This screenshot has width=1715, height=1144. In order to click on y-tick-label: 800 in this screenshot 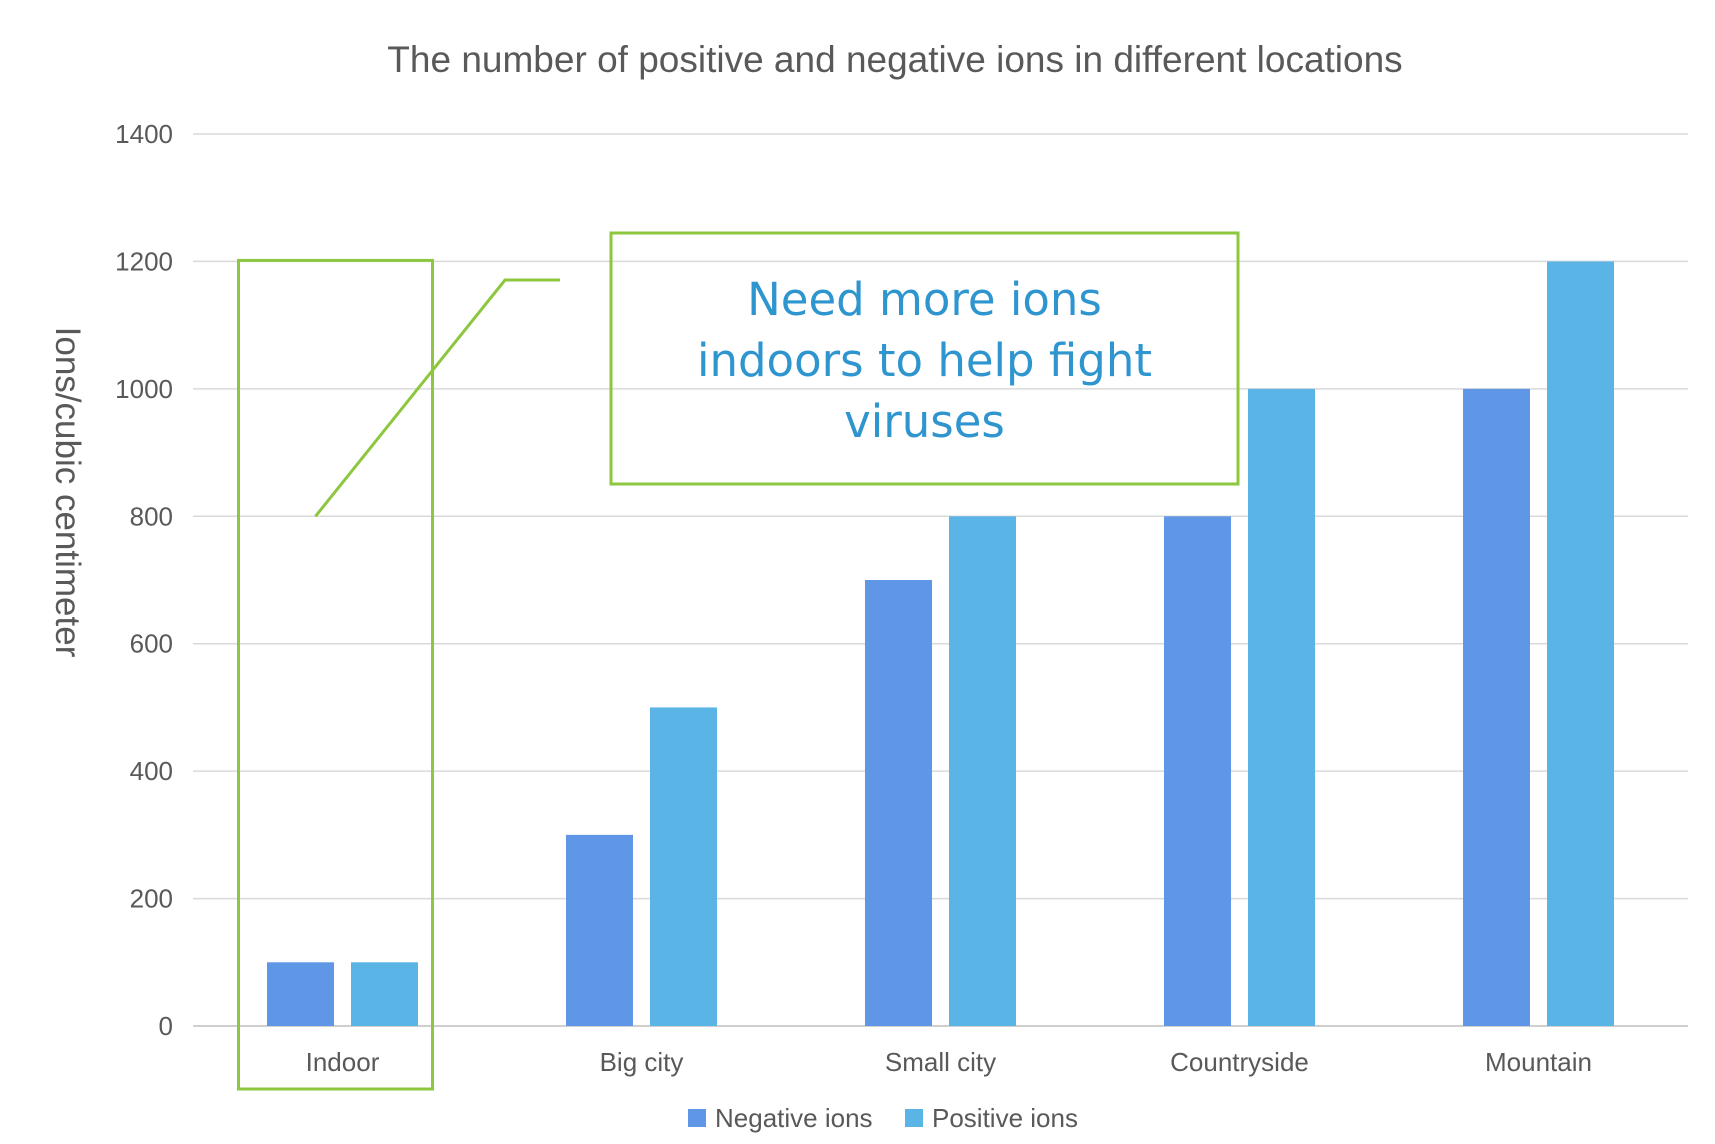, I will do `click(151, 516)`.